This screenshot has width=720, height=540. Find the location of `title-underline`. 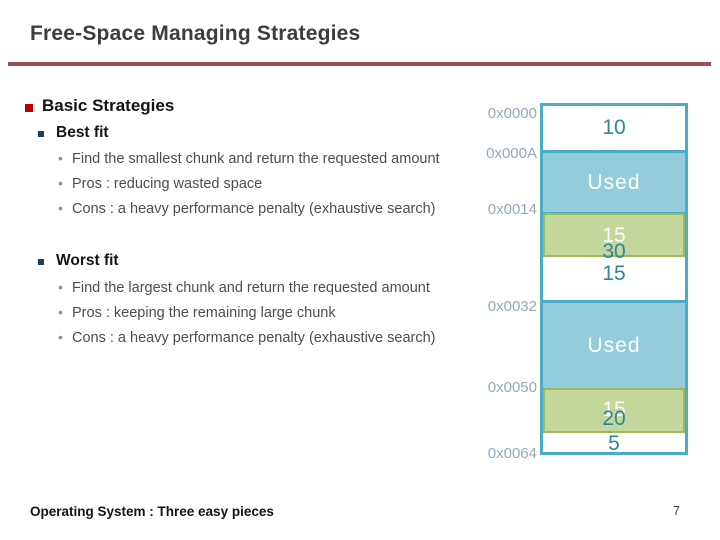

title-underline is located at coordinates (359, 64).